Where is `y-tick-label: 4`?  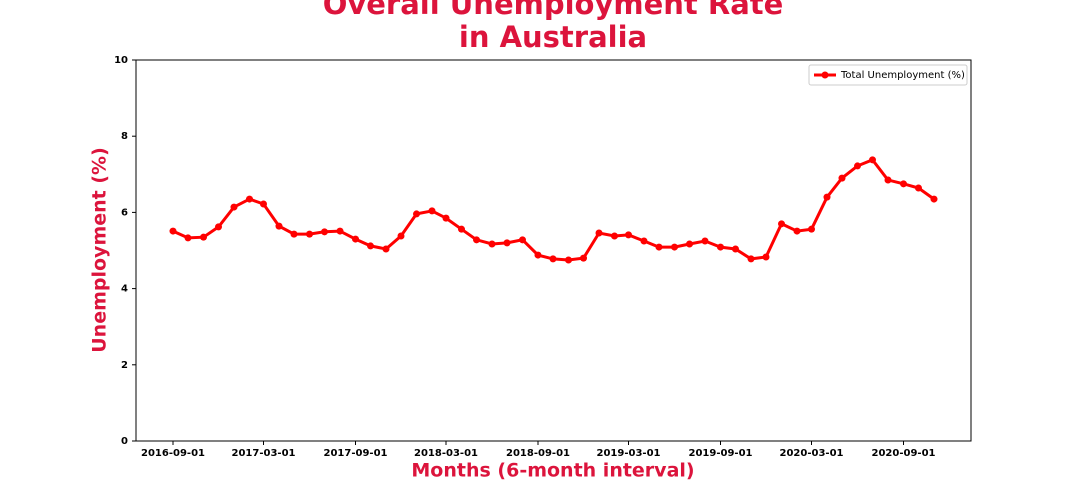 y-tick-label: 4 is located at coordinates (124, 289).